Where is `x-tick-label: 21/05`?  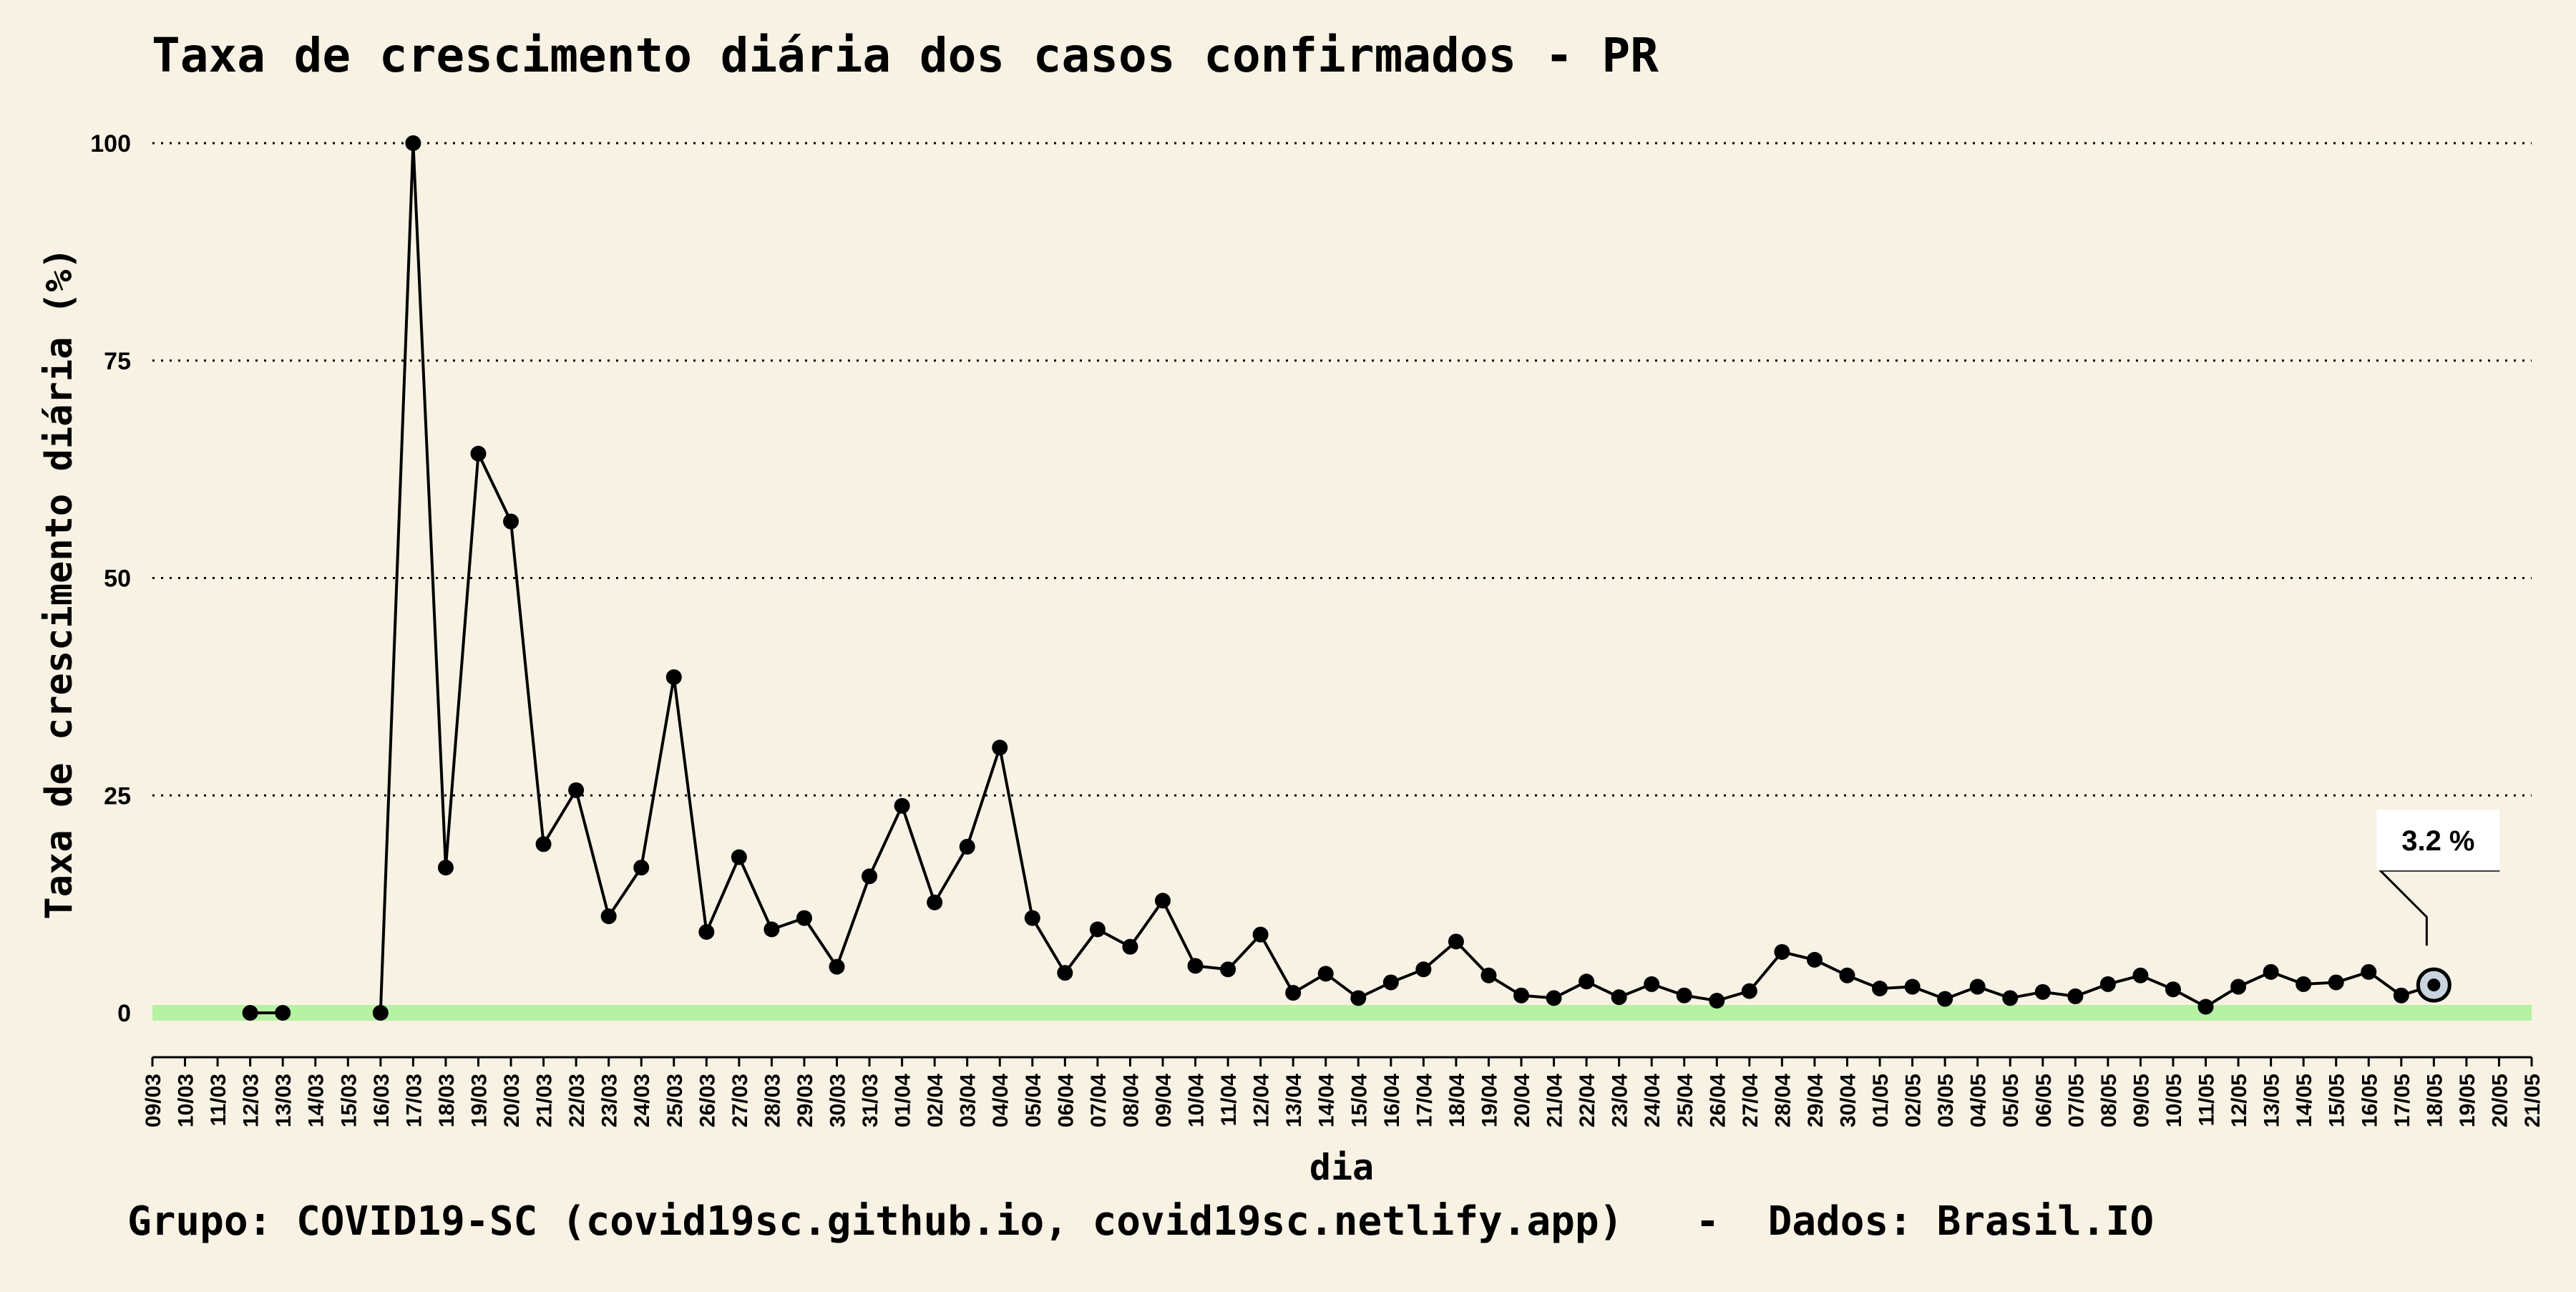 x-tick-label: 21/05 is located at coordinates (2533, 1100).